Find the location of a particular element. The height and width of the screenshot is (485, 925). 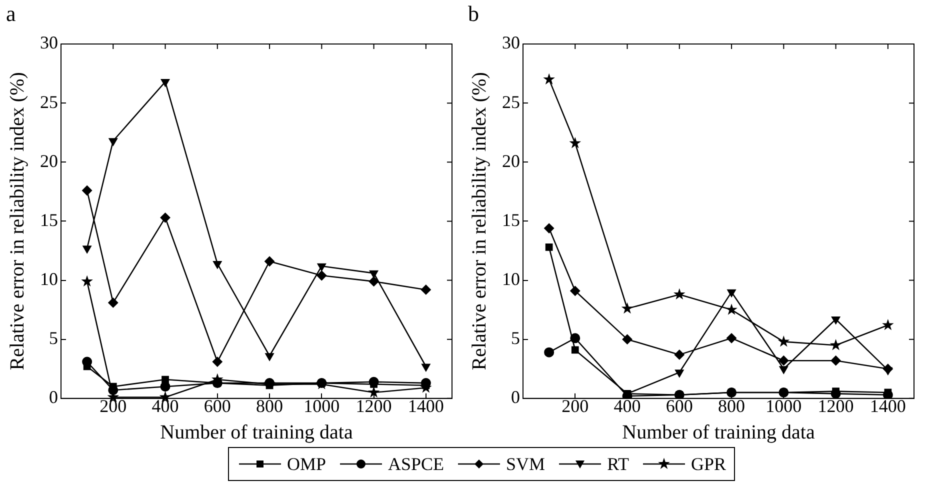

legend-label: GPR is located at coordinates (708, 464).